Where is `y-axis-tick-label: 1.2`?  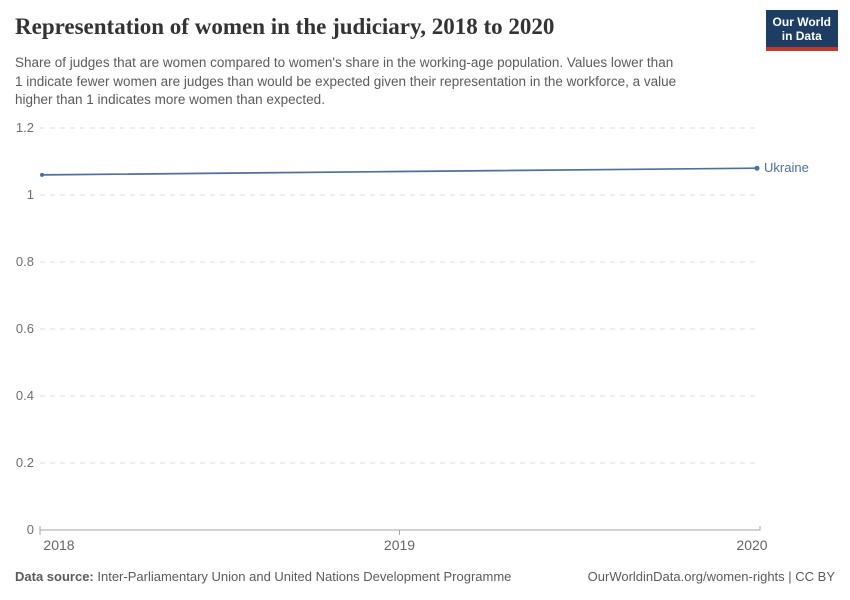
y-axis-tick-label: 1.2 is located at coordinates (24, 127).